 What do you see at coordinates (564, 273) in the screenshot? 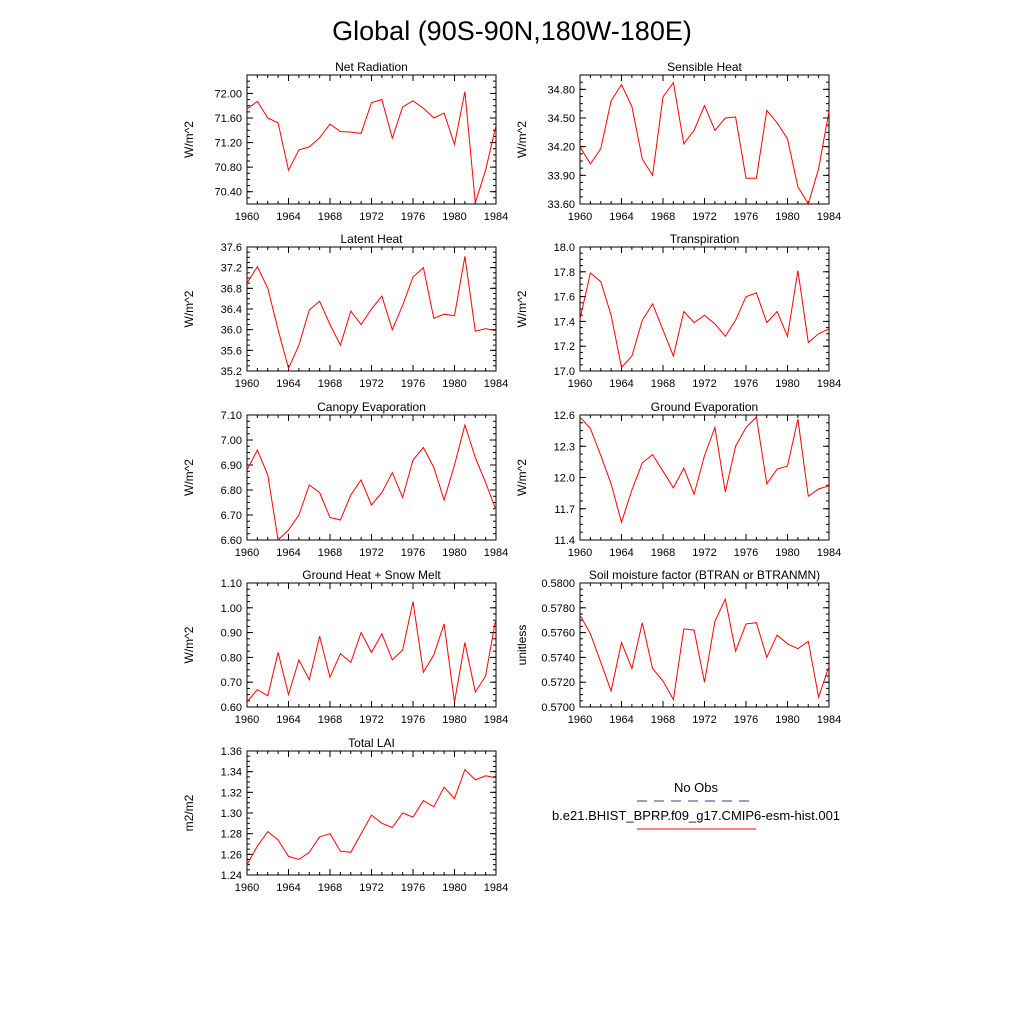
I see `y-tick-label: 17.8` at bounding box center [564, 273].